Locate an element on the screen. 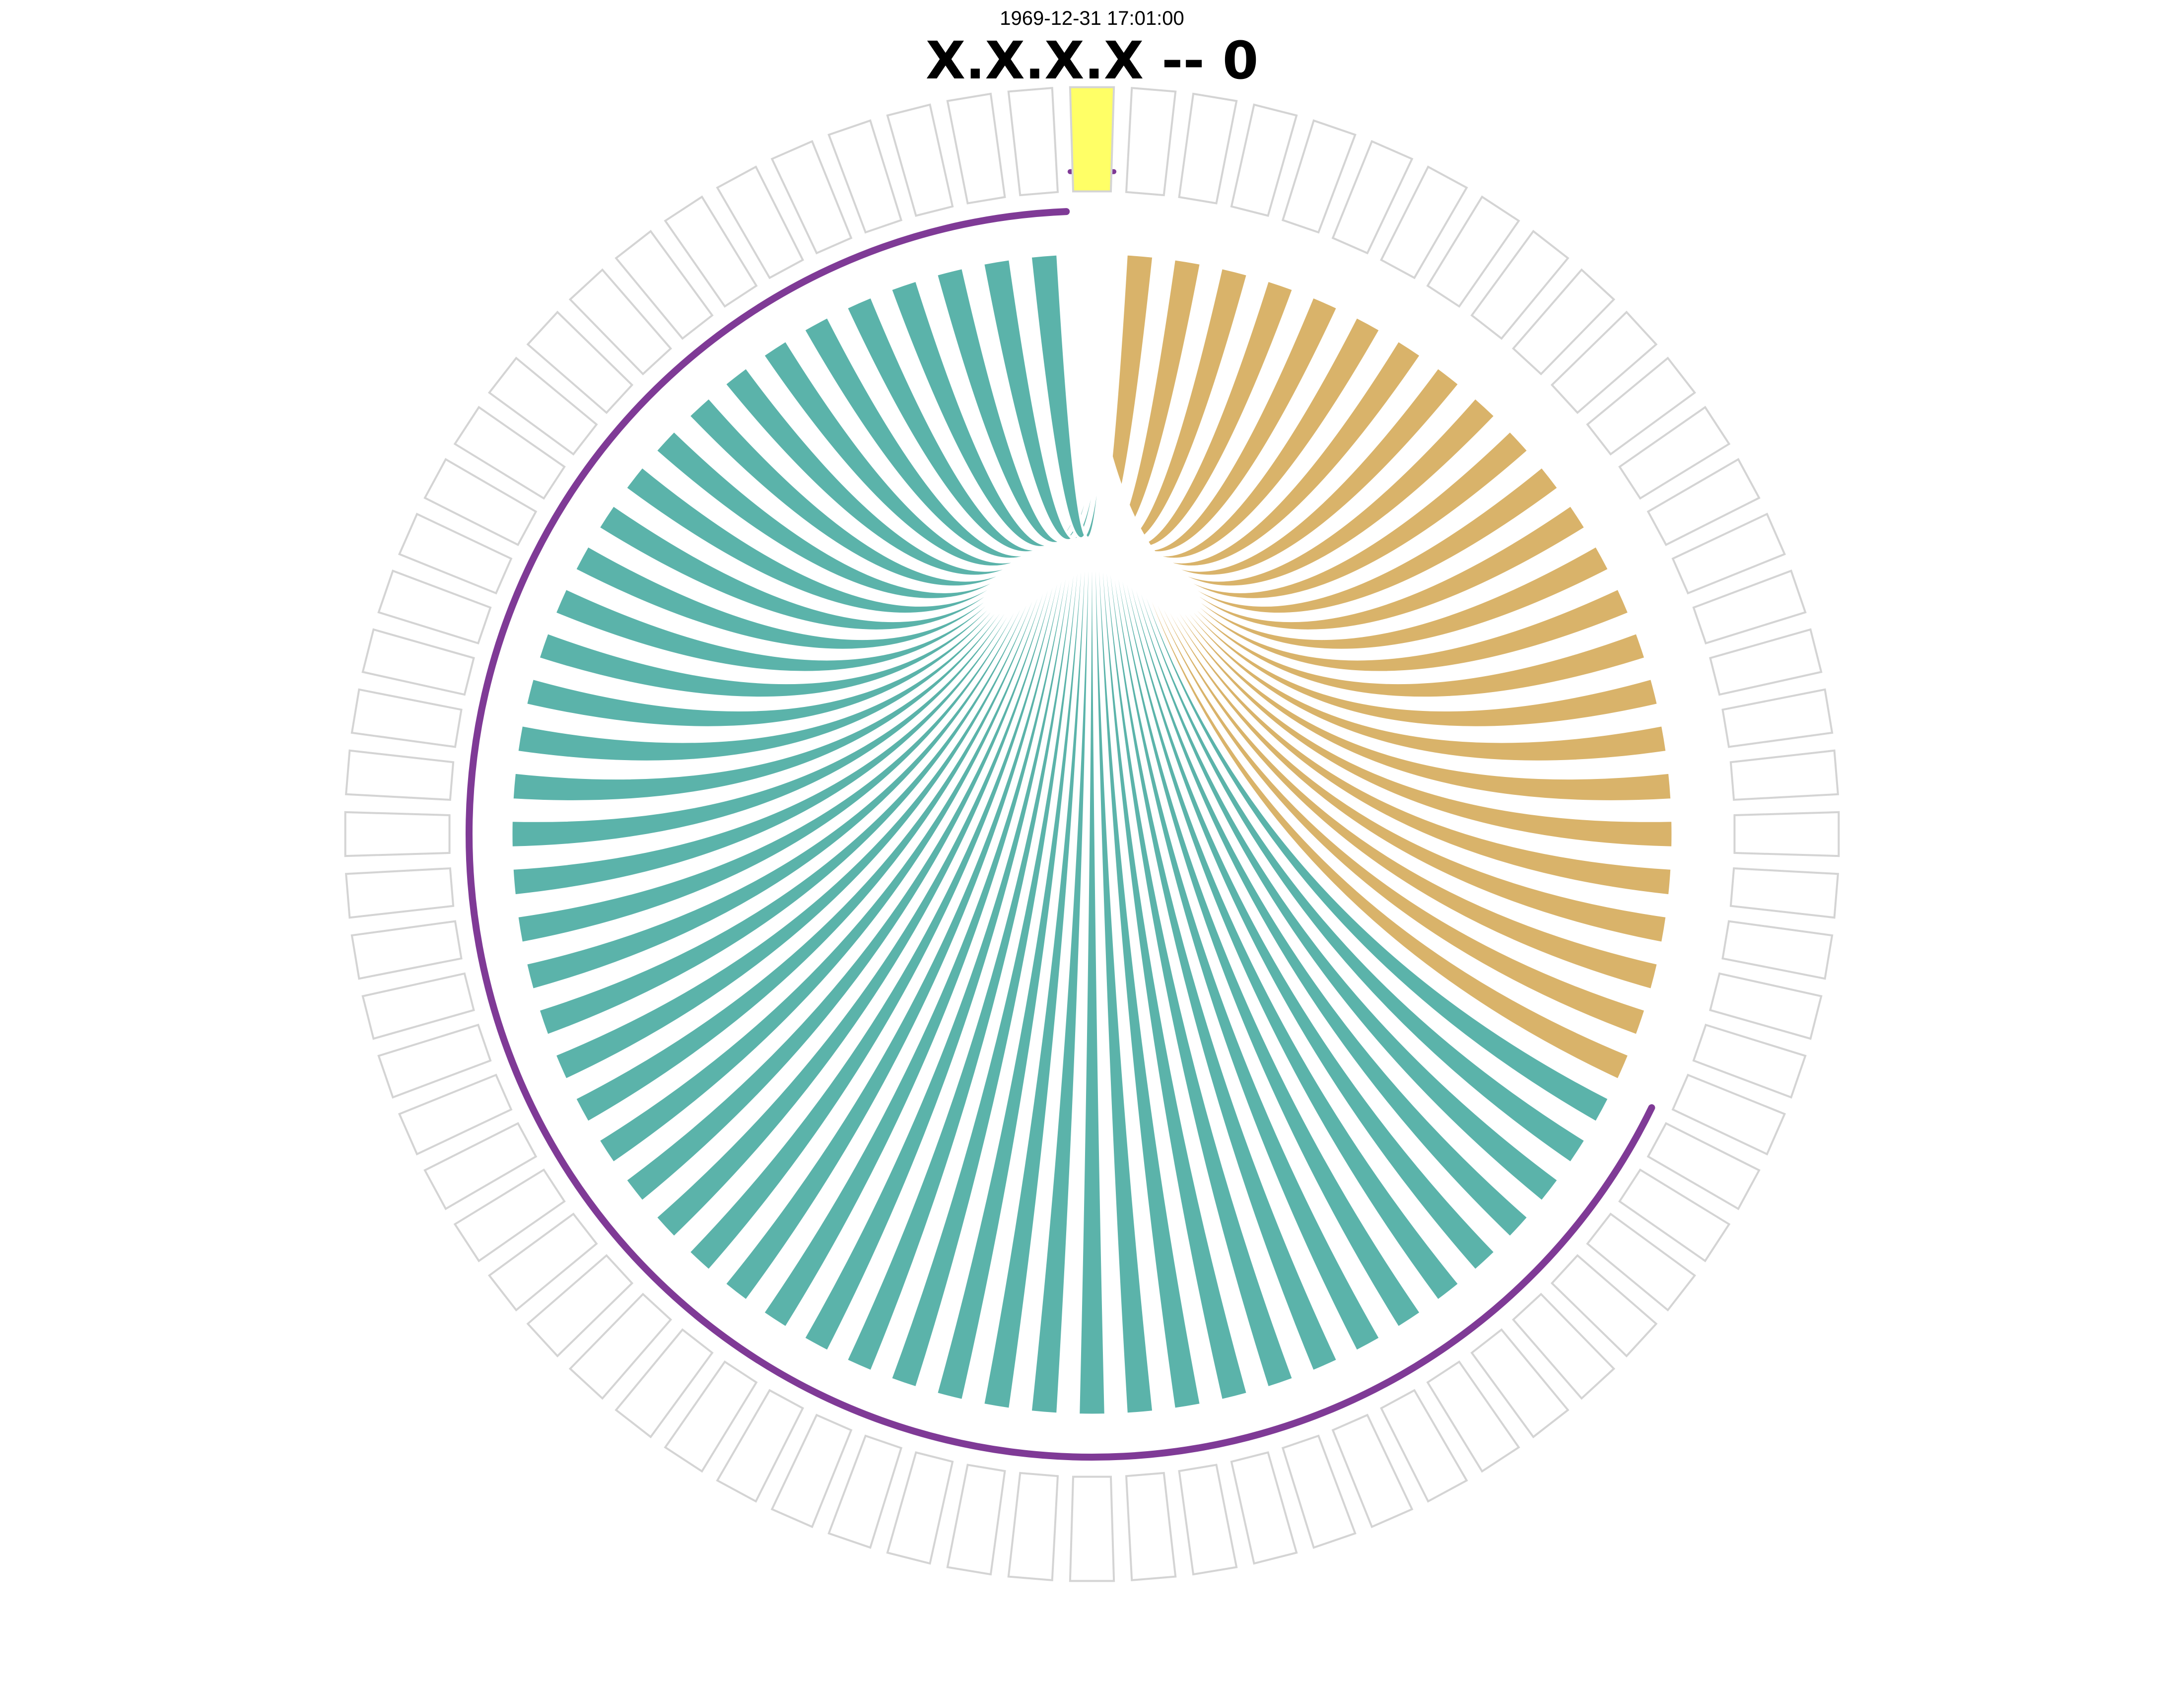  chart-title: X.X.X.X -- 0 is located at coordinates (1092, 60).